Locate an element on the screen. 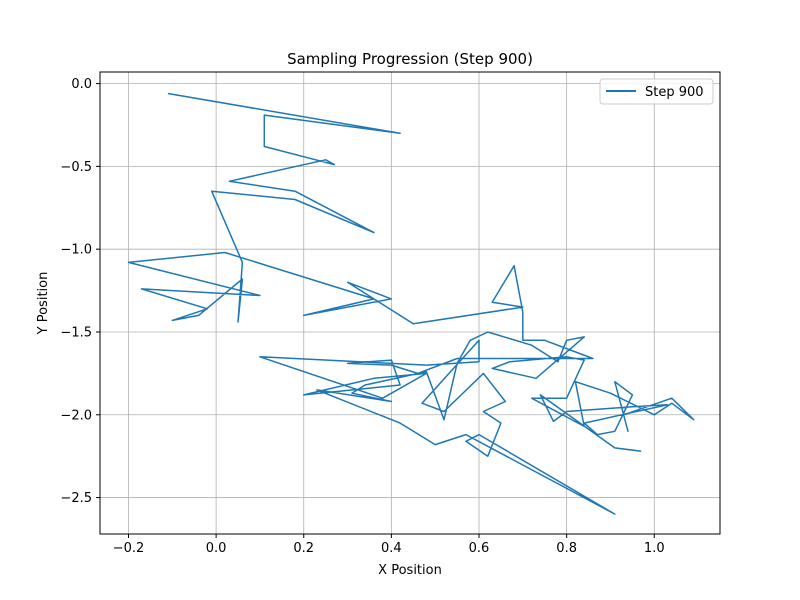 Image resolution: width=800 pixels, height=600 pixels. y-tick-label: −1.0 is located at coordinates (76, 250).